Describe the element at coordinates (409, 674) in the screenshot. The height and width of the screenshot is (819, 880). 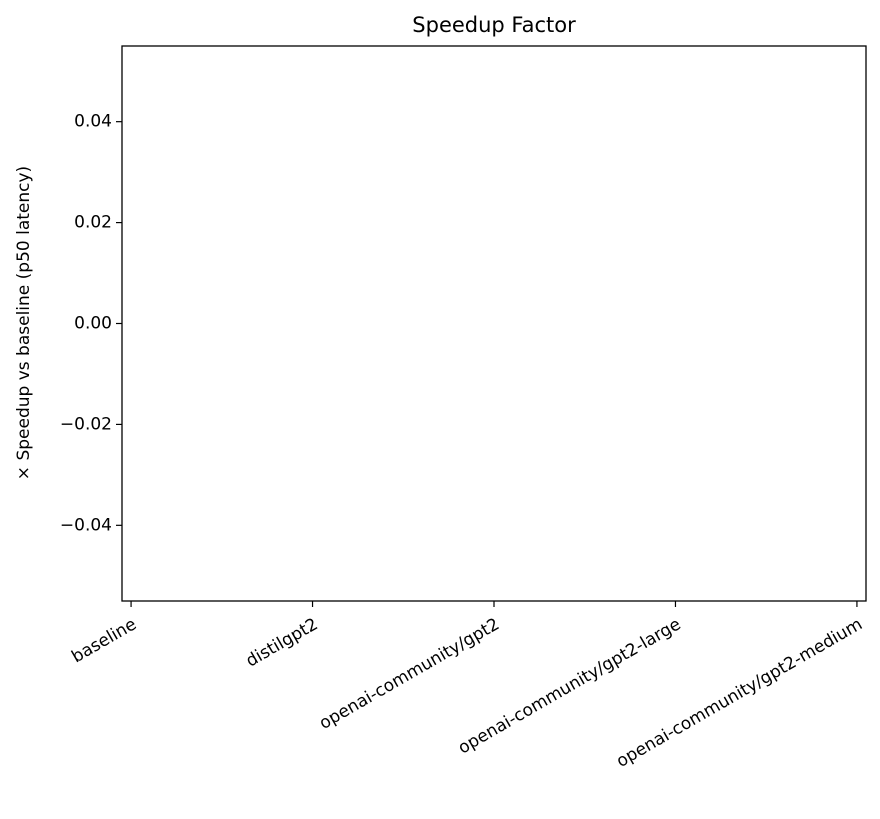
I see `x-tick-label: openai-community/gpt2` at that location.